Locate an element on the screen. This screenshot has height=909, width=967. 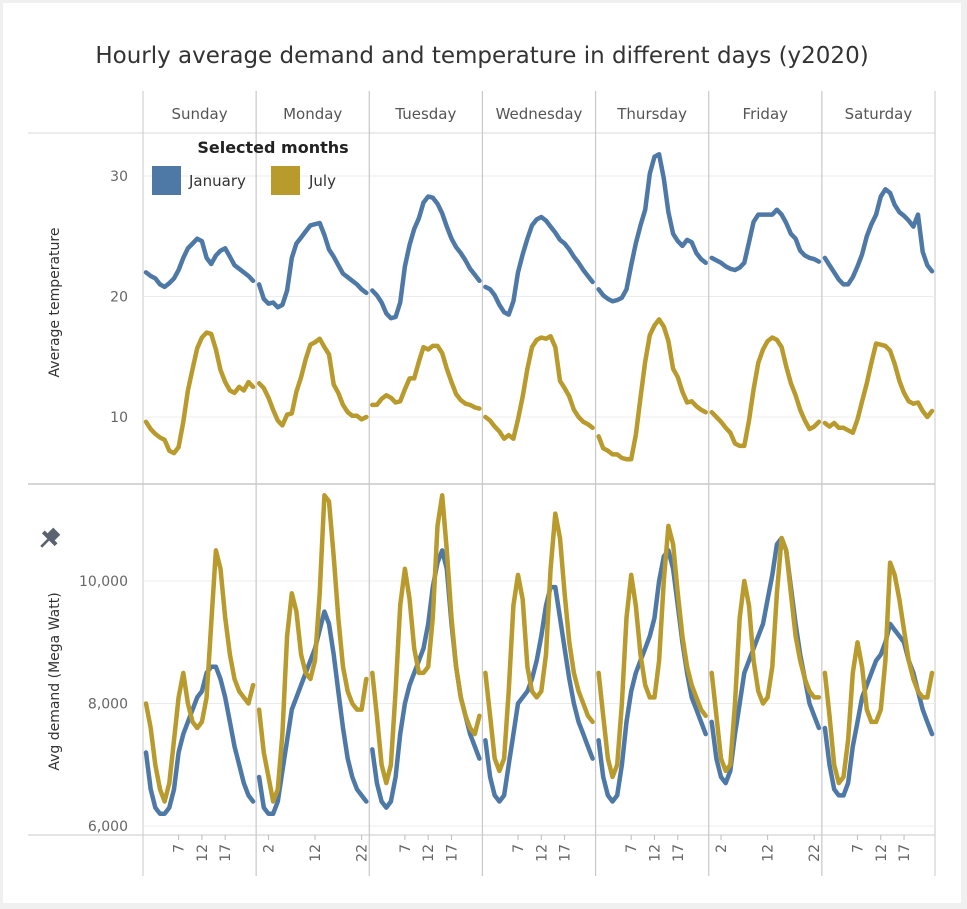
day-header: Monday is located at coordinates (312, 114).